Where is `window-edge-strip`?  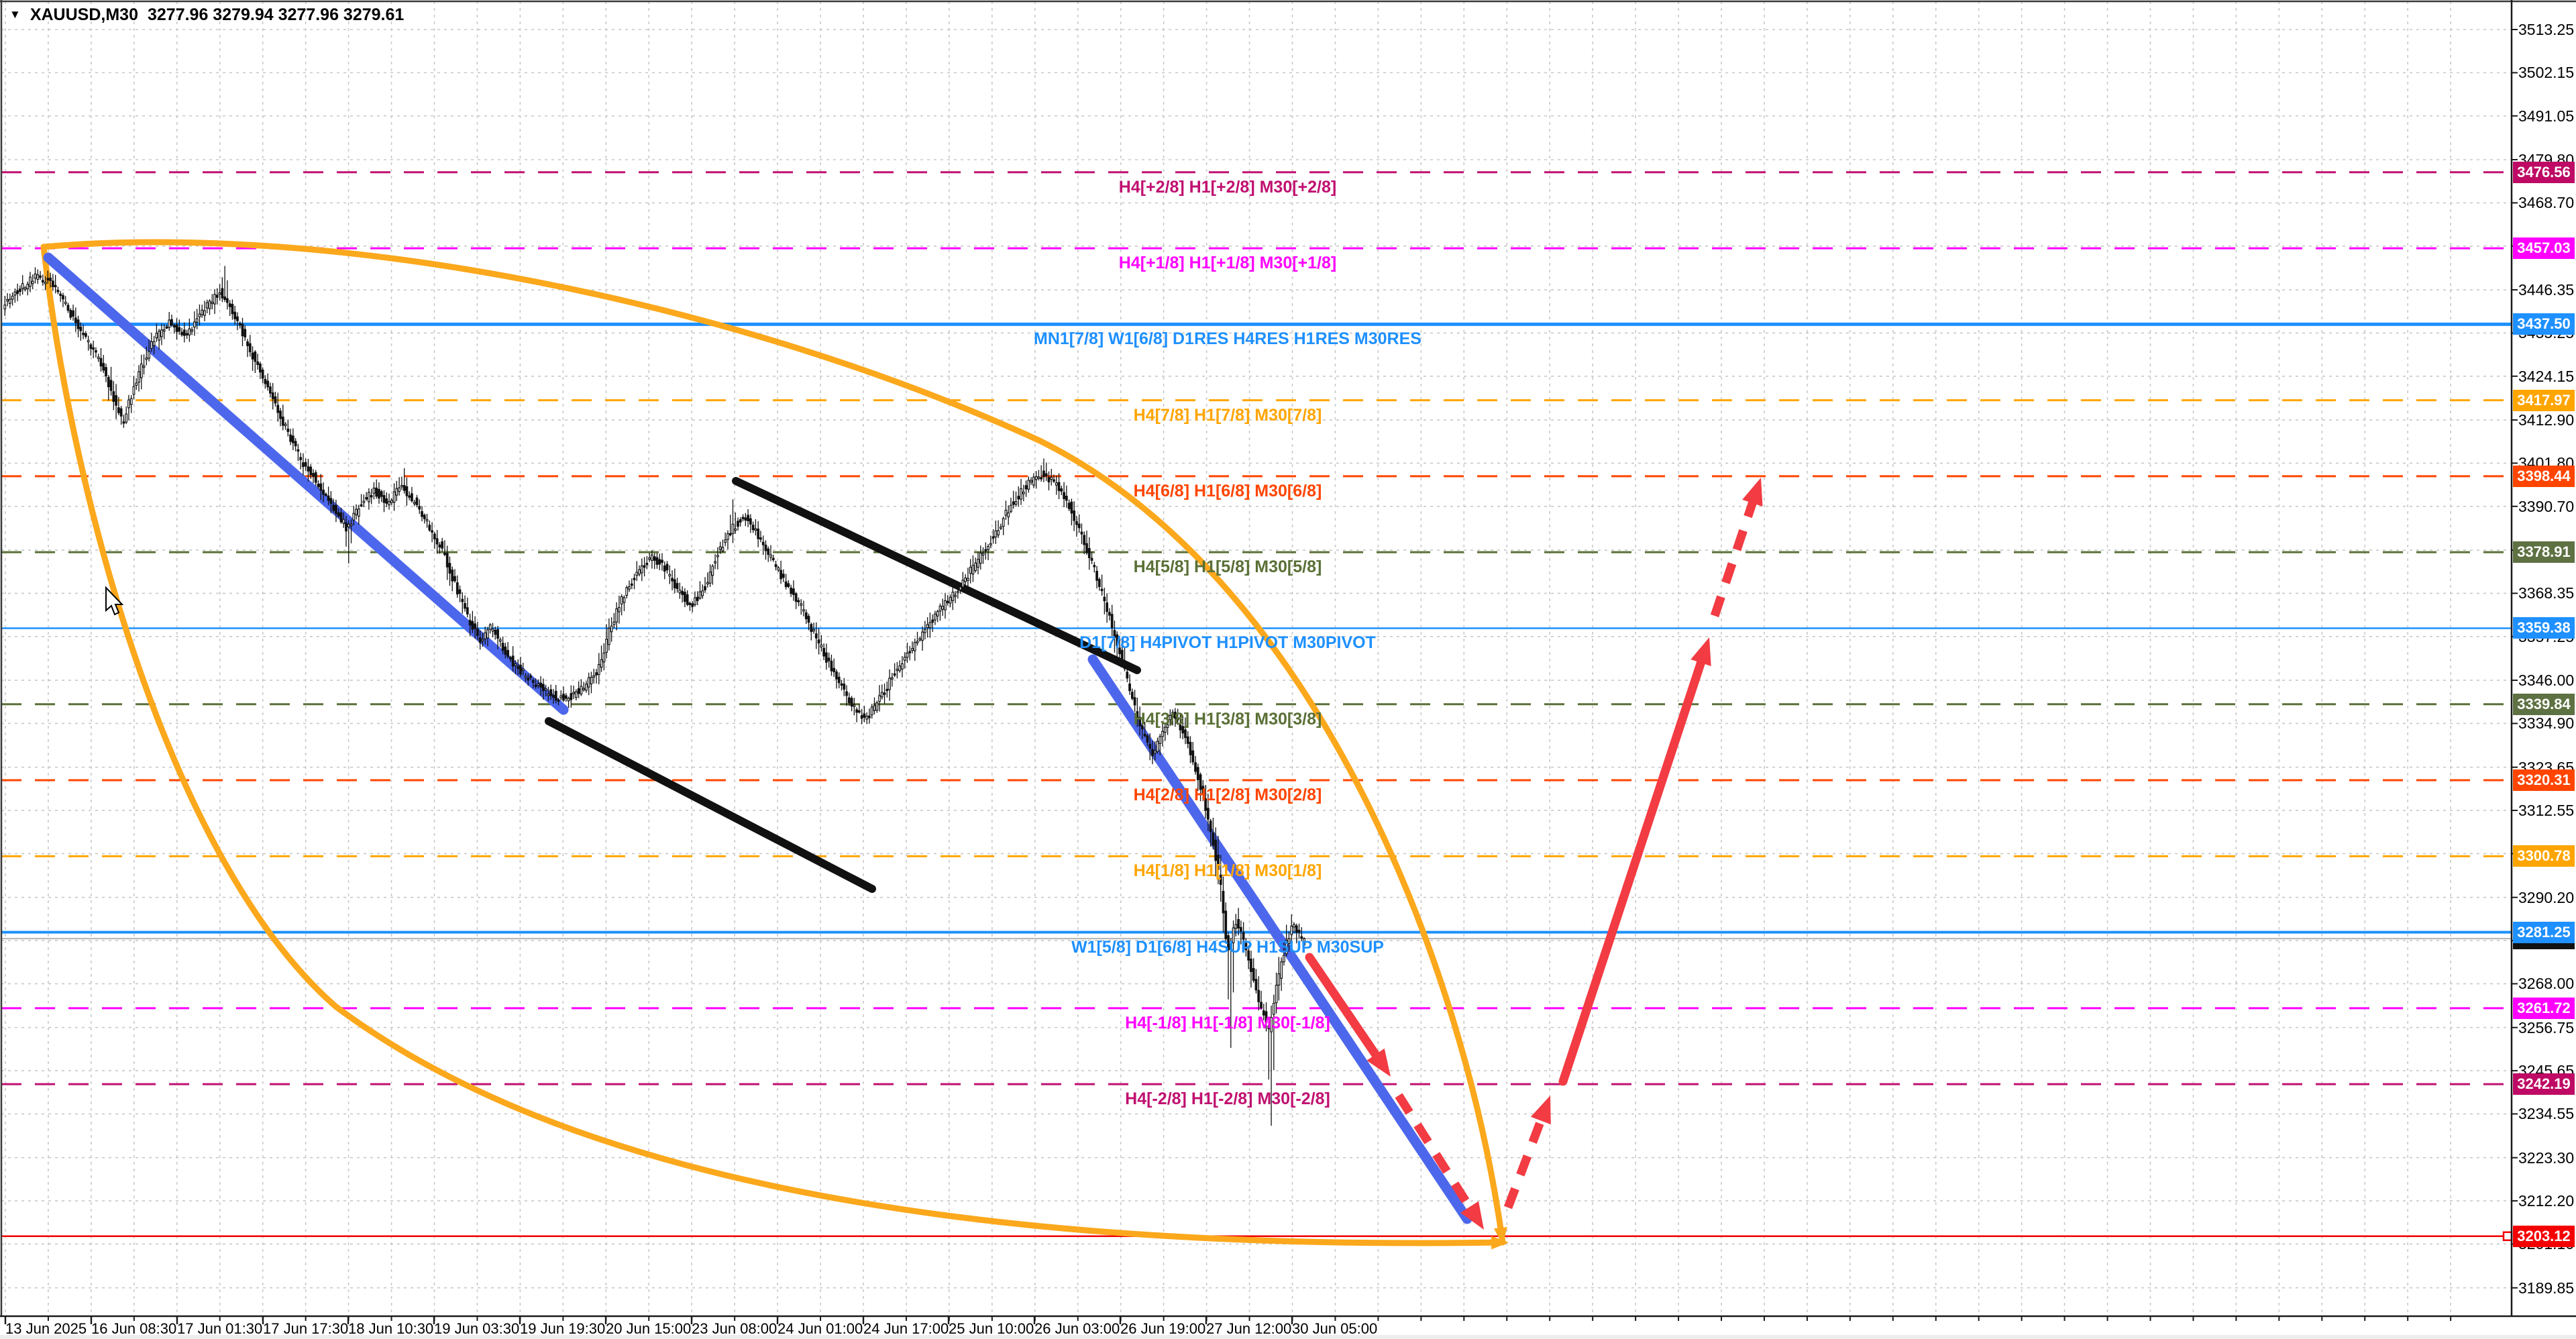 window-edge-strip is located at coordinates (1288, 1337).